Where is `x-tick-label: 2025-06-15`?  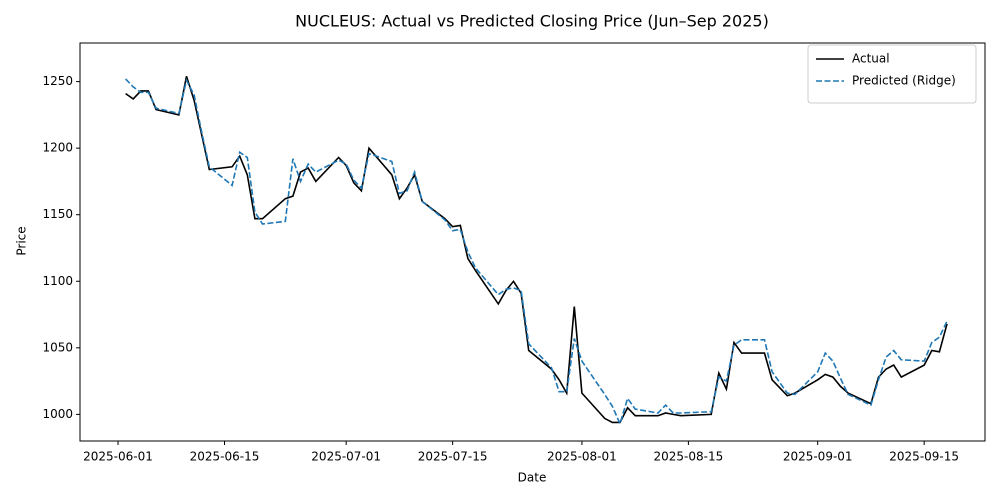
x-tick-label: 2025-06-15 is located at coordinates (225, 457).